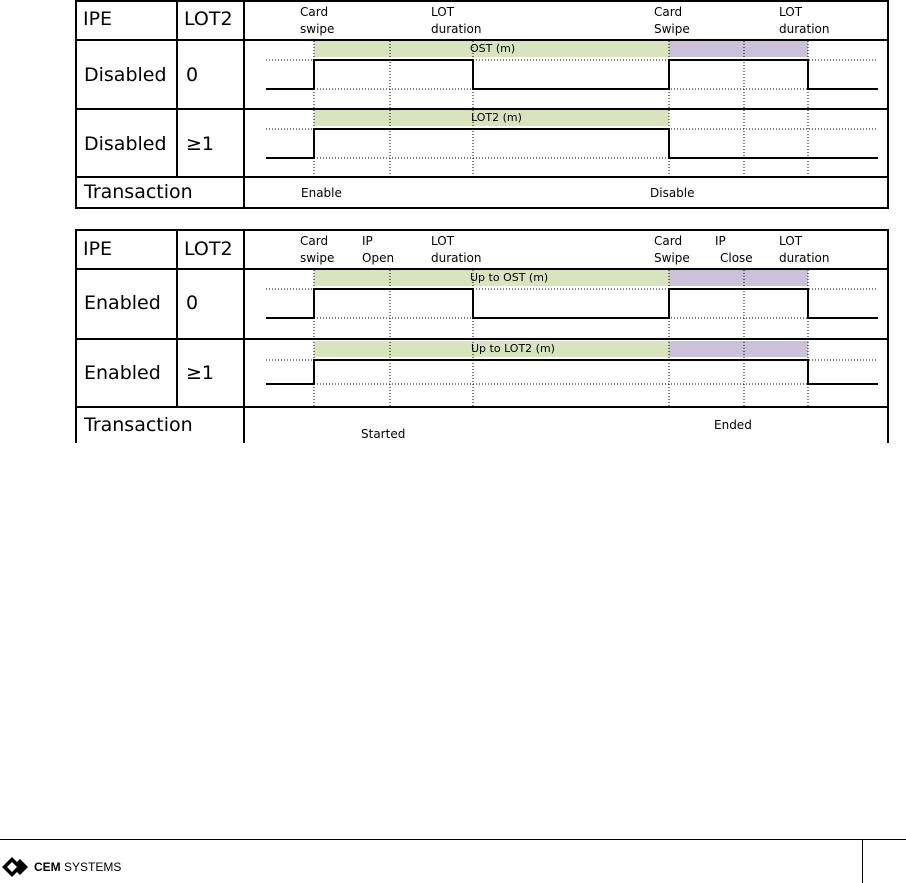  What do you see at coordinates (513, 348) in the screenshot?
I see `bar-label: Up to LOT2 (m)` at bounding box center [513, 348].